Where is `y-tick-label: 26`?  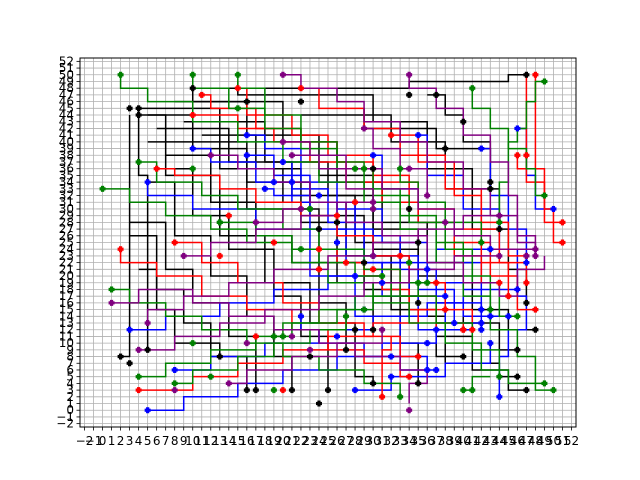
y-tick-label: 26 is located at coordinates (66, 236).